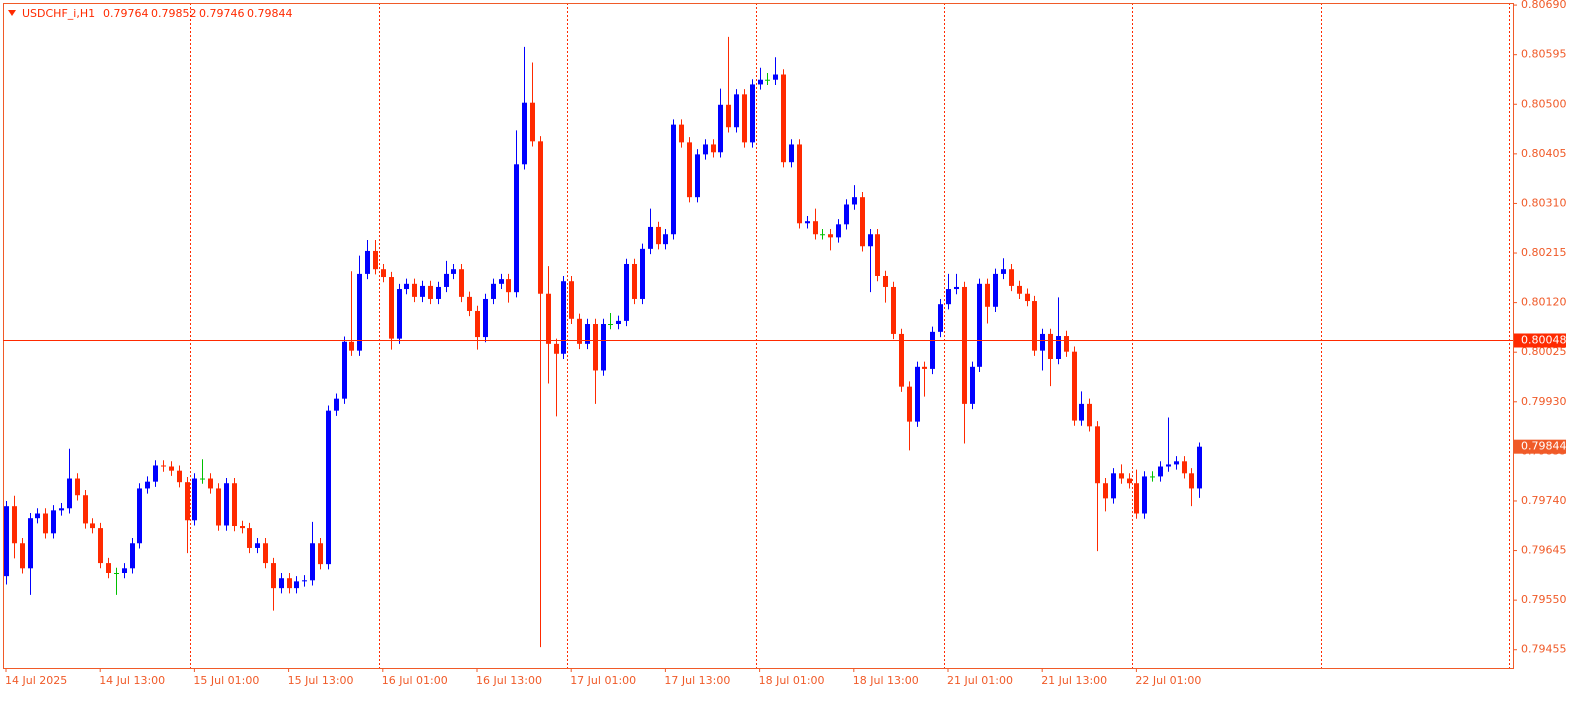  I want to click on y-tick-label: 0.79930, so click(1544, 401).